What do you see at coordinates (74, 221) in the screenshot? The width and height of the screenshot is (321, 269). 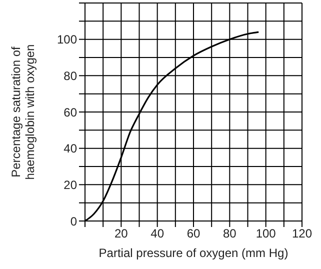 I see `y-tick-label: 0` at bounding box center [74, 221].